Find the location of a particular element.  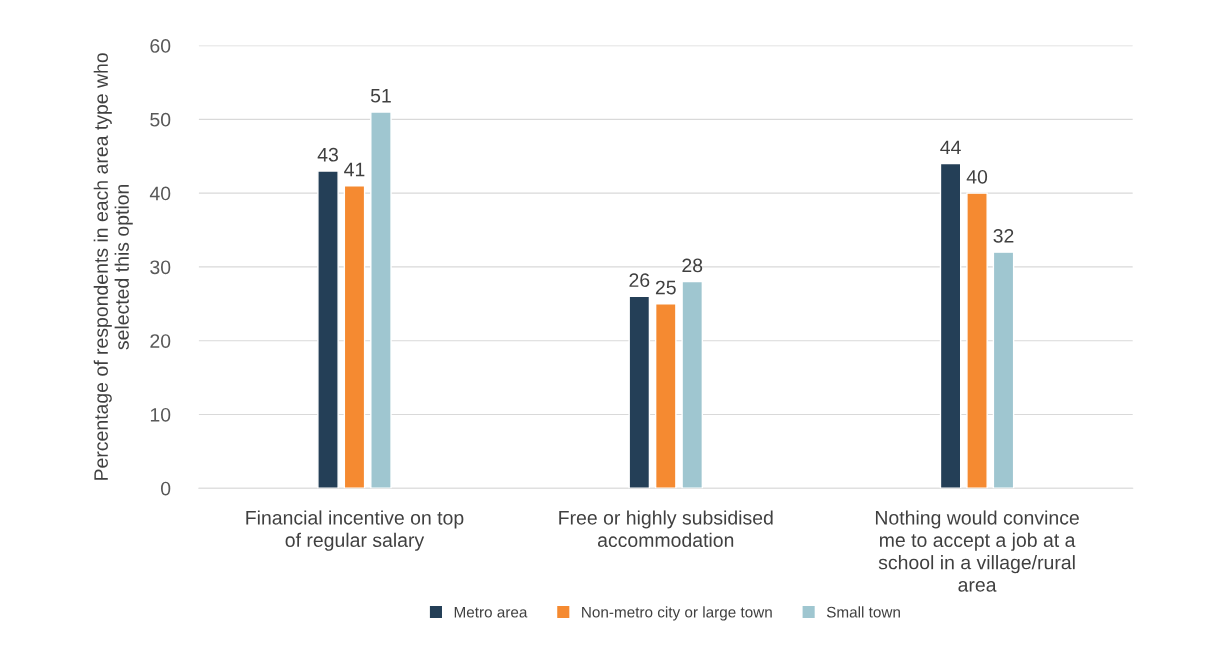

x-tick-label: Financial incentive on top of regular salary is located at coordinates (355, 530).